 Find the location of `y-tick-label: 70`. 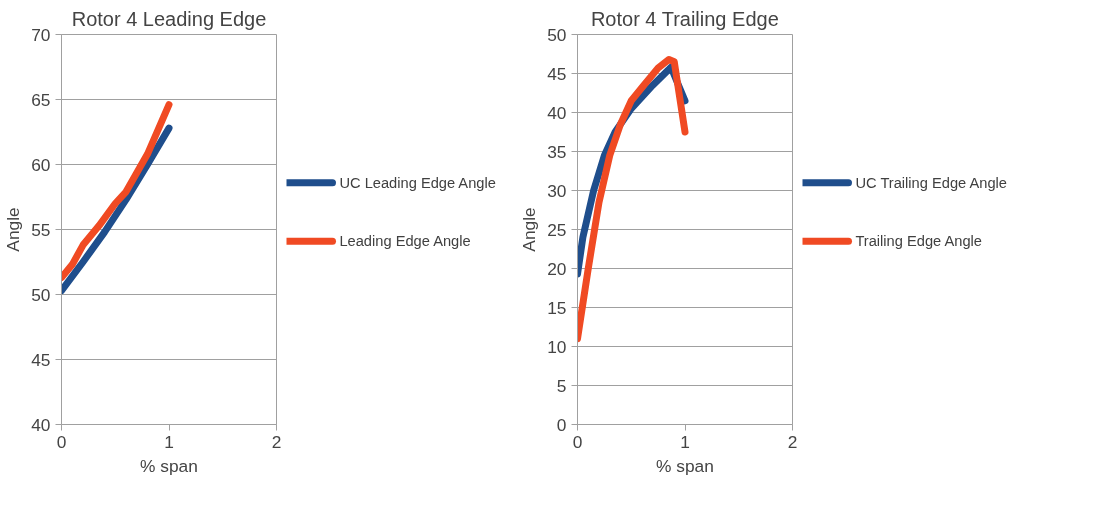

y-tick-label: 70 is located at coordinates (41, 34).